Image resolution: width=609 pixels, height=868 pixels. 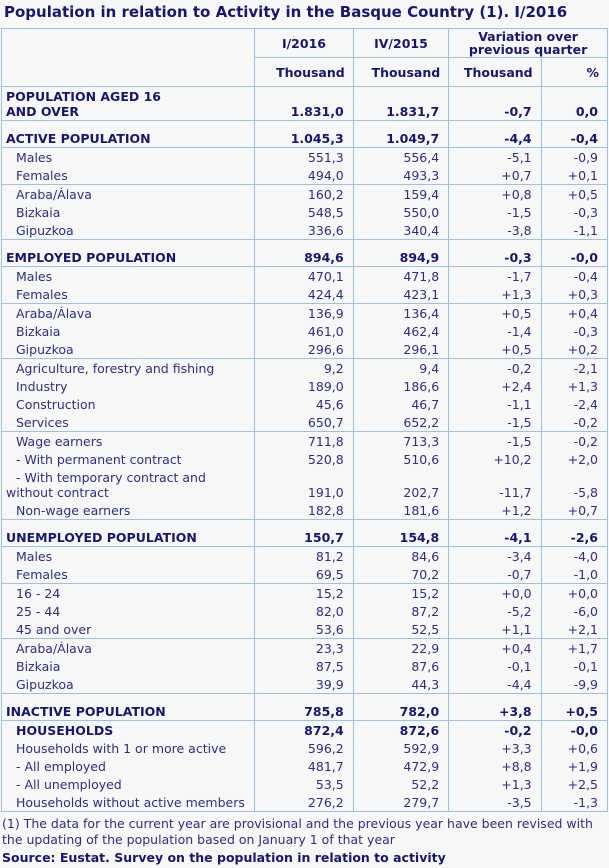 I want to click on table-row: Females 424,4 423,1 +1,3 +0,3, so click(x=305, y=294).